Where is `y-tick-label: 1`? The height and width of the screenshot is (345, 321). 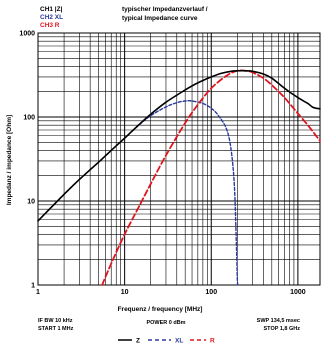 y-tick-label: 1 is located at coordinates (33, 286).